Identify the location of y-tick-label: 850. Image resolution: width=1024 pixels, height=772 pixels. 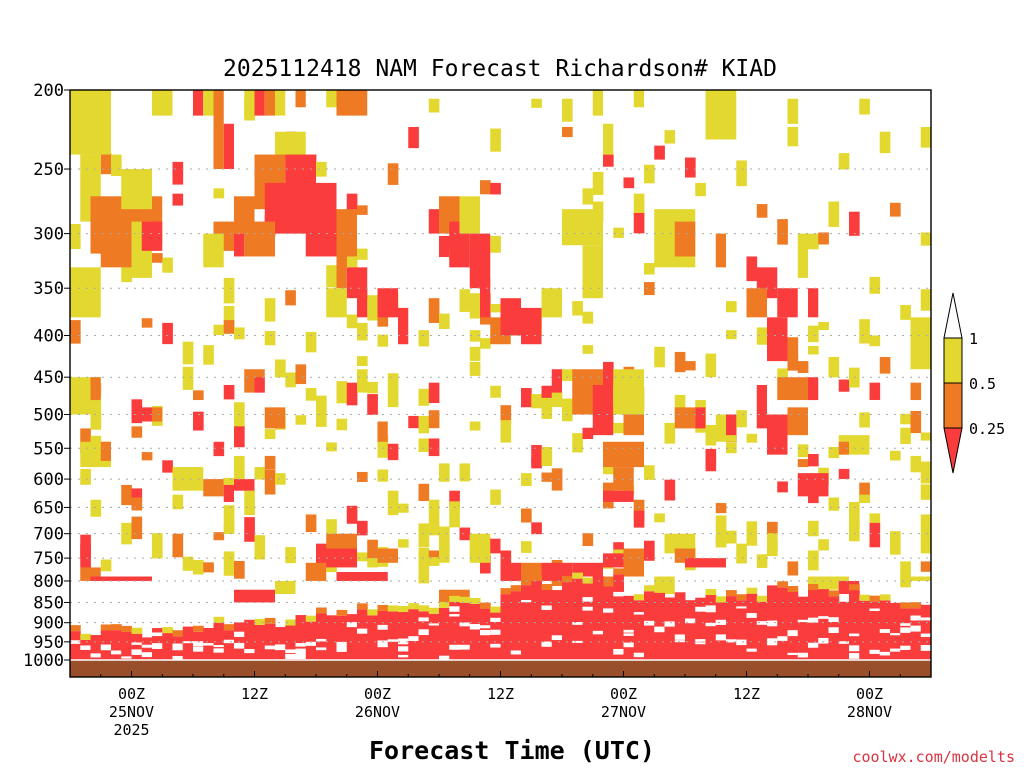
(48, 603).